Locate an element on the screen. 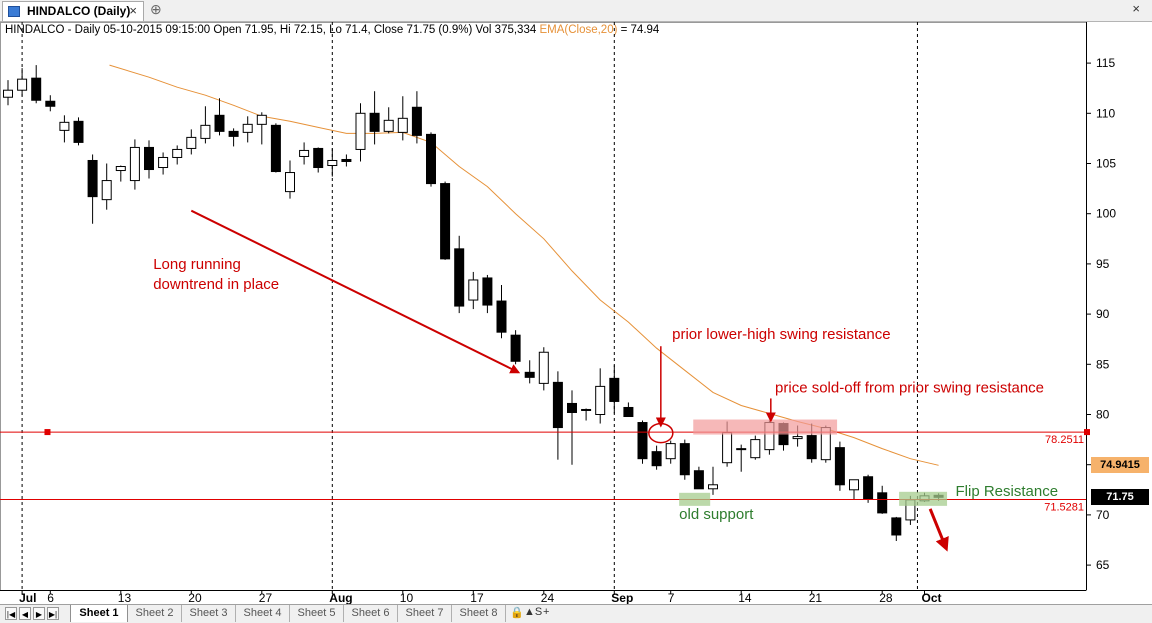  lock-icon: 🔒 is located at coordinates (517, 613).